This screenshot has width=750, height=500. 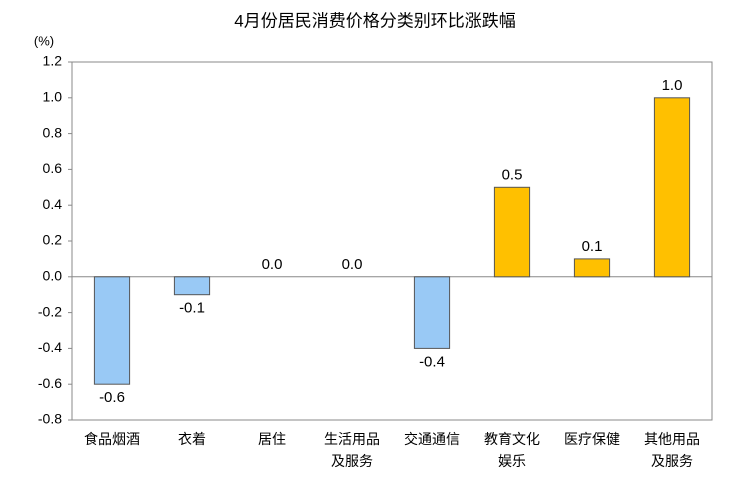 What do you see at coordinates (512, 174) in the screenshot?
I see `value-label: 0.5` at bounding box center [512, 174].